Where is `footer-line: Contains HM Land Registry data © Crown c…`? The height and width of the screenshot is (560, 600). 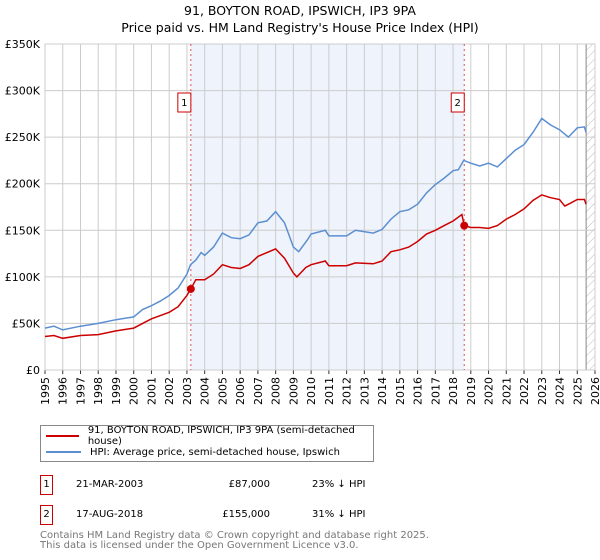 footer-line: Contains HM Land Registry data © Crown c… is located at coordinates (234, 535).